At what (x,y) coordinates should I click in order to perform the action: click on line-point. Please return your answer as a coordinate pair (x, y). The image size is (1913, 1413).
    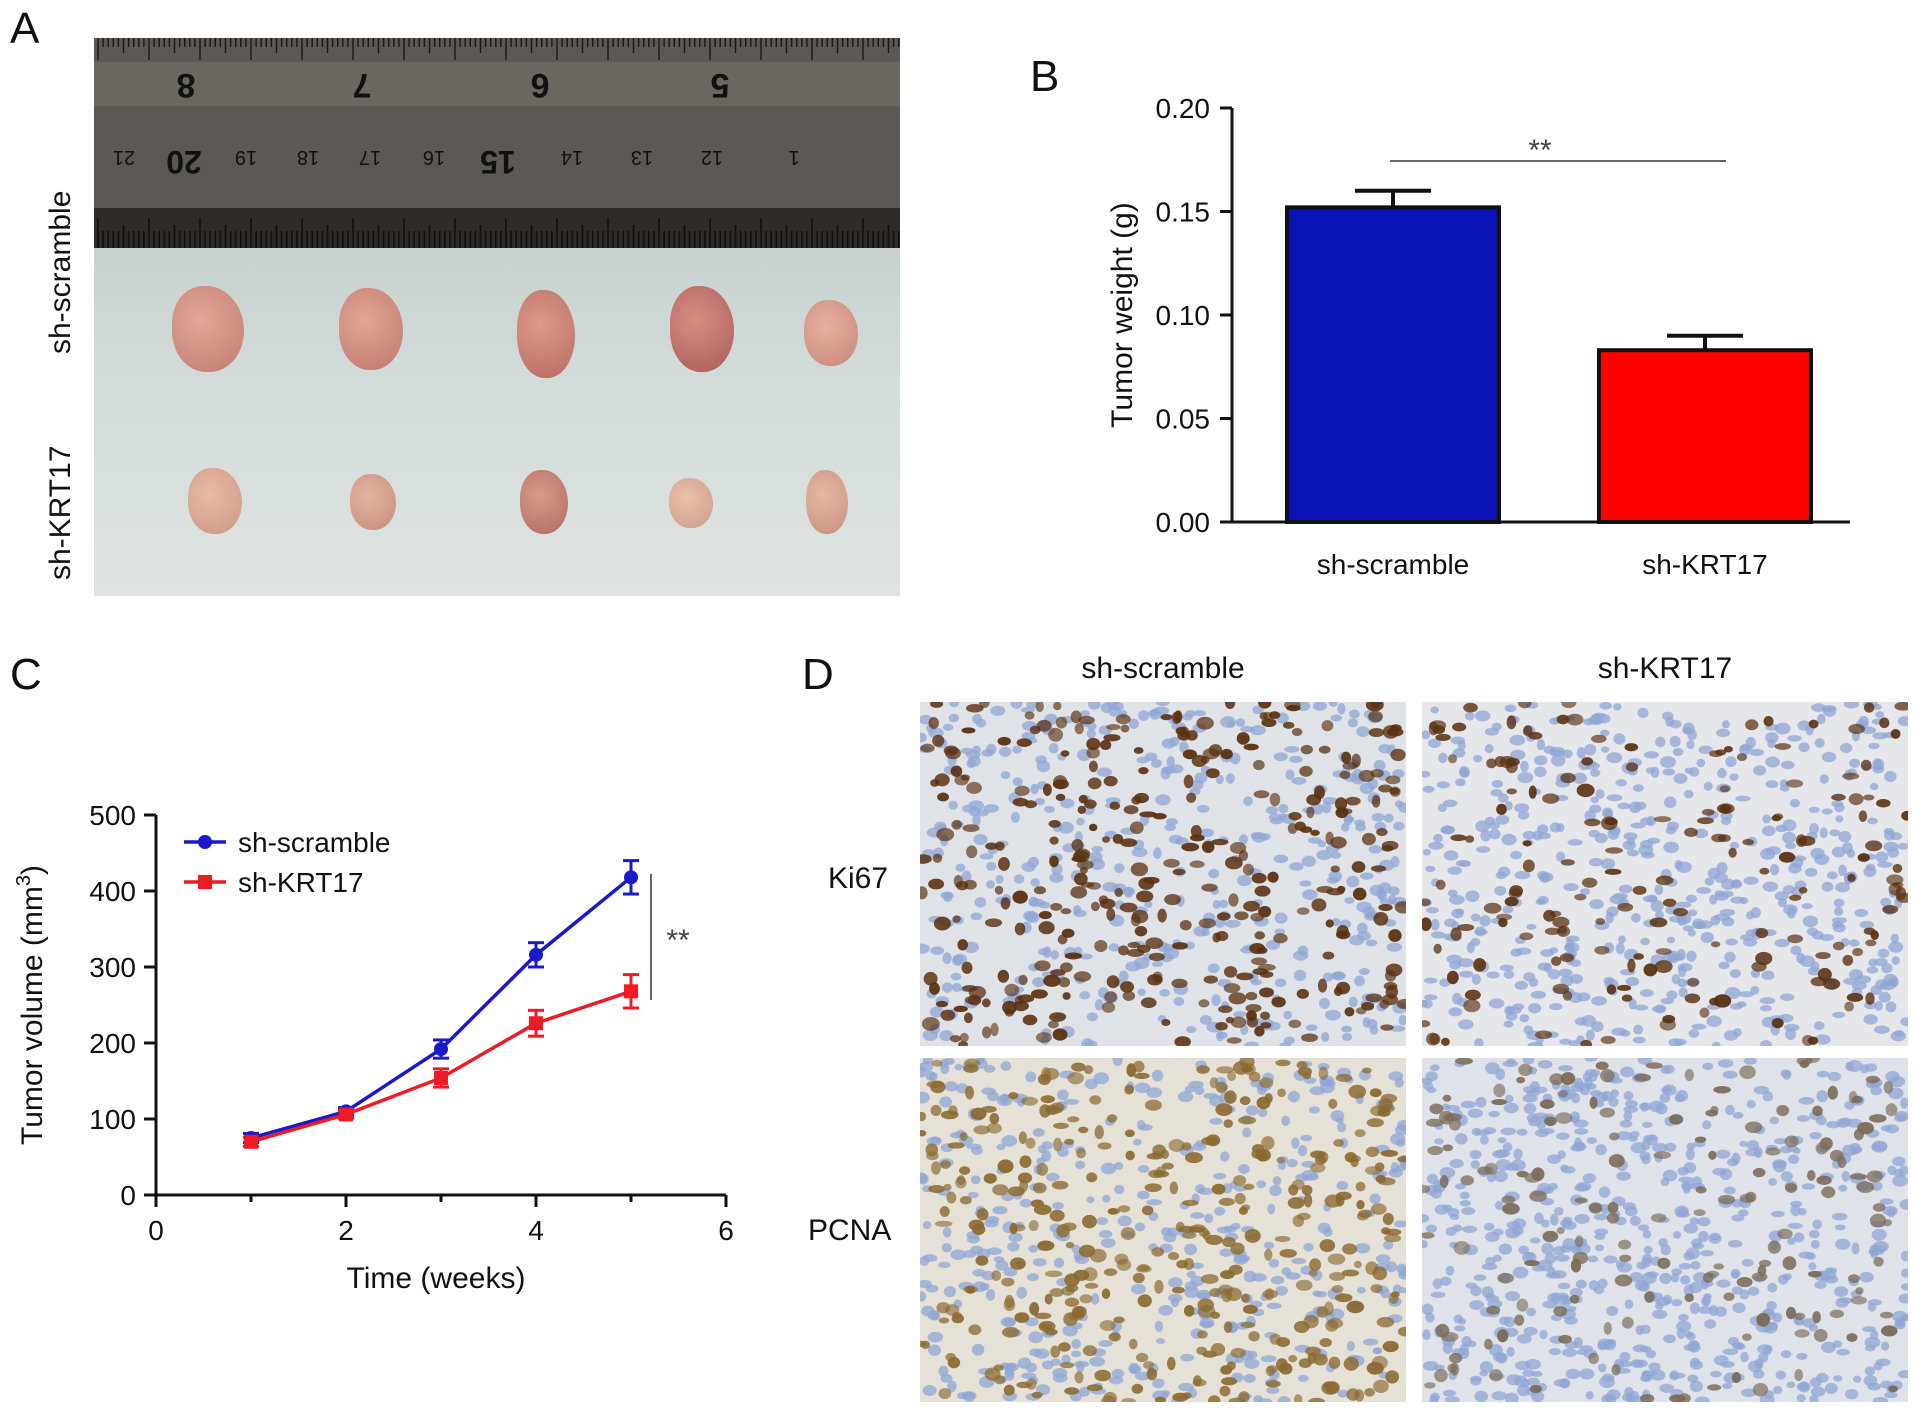
    Looking at the image, I should click on (536, 954).